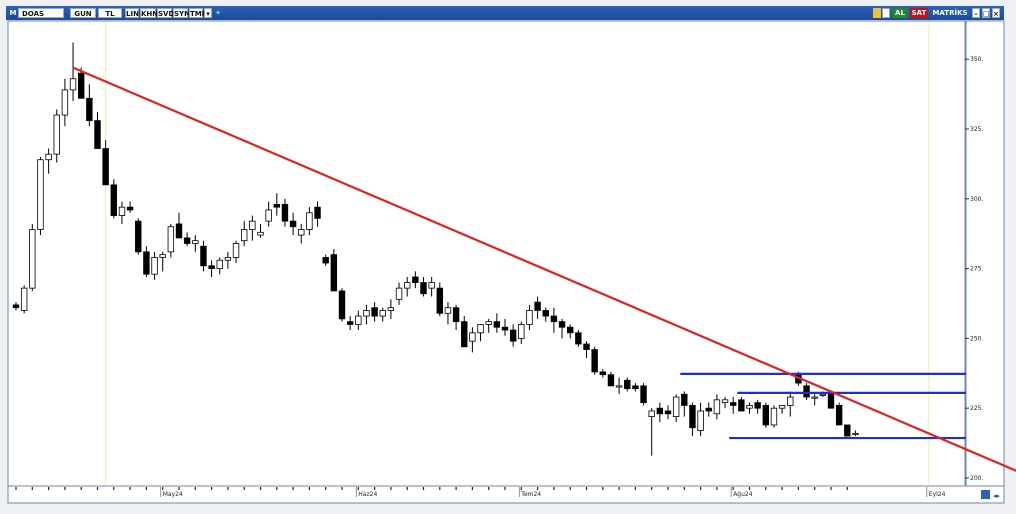 The width and height of the screenshot is (1016, 514). I want to click on symbol-field: DOAS, so click(41, 13).